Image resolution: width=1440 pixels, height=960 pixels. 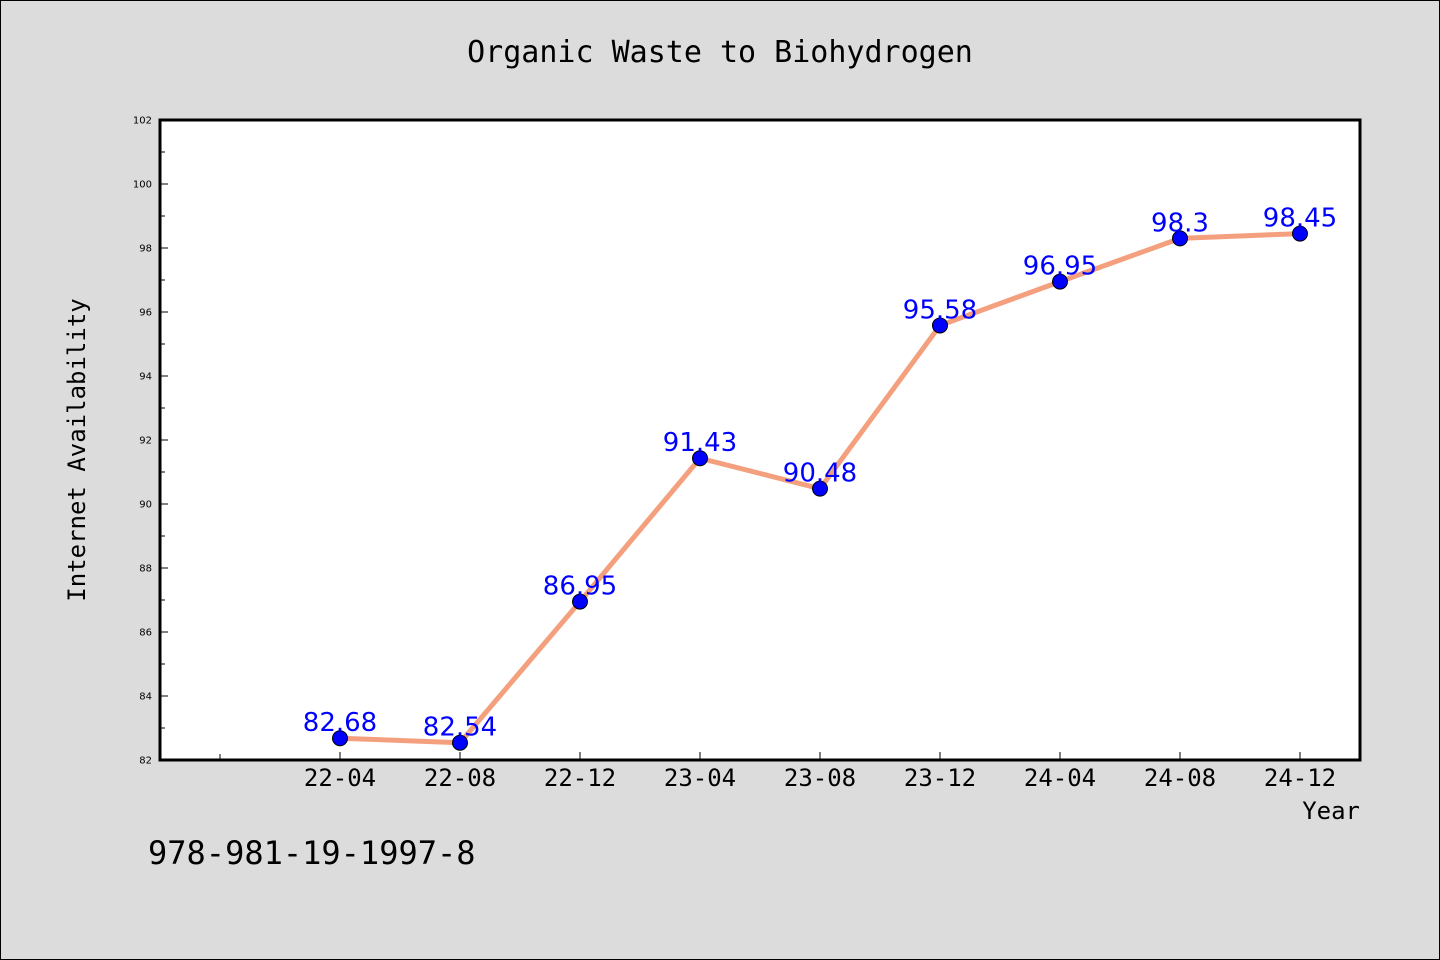 I want to click on y-tick-label: 100, so click(x=142, y=185).